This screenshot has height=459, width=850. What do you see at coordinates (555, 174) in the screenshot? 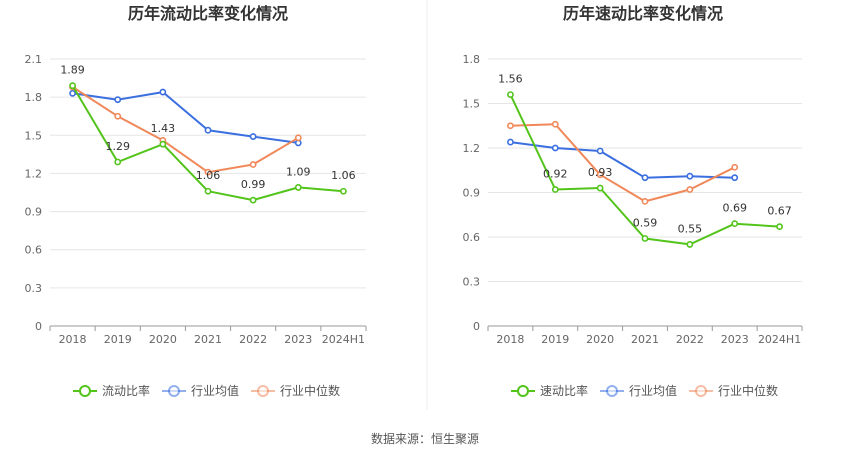
I see `data-label: 0.92` at bounding box center [555, 174].